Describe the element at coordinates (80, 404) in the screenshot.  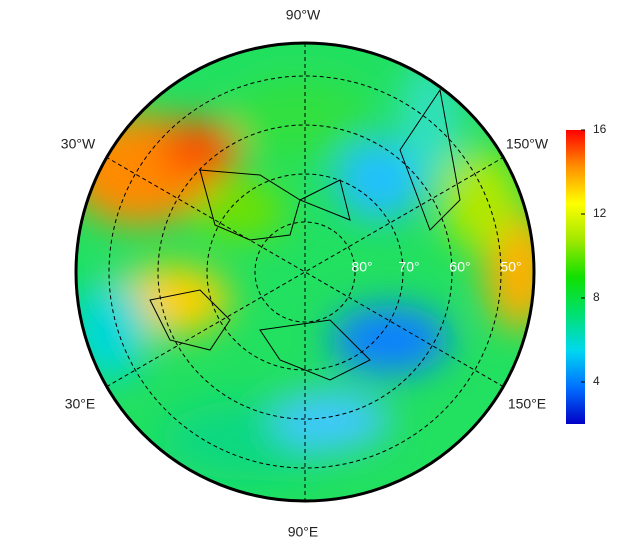
I see `longitude-label: 30°E` at that location.